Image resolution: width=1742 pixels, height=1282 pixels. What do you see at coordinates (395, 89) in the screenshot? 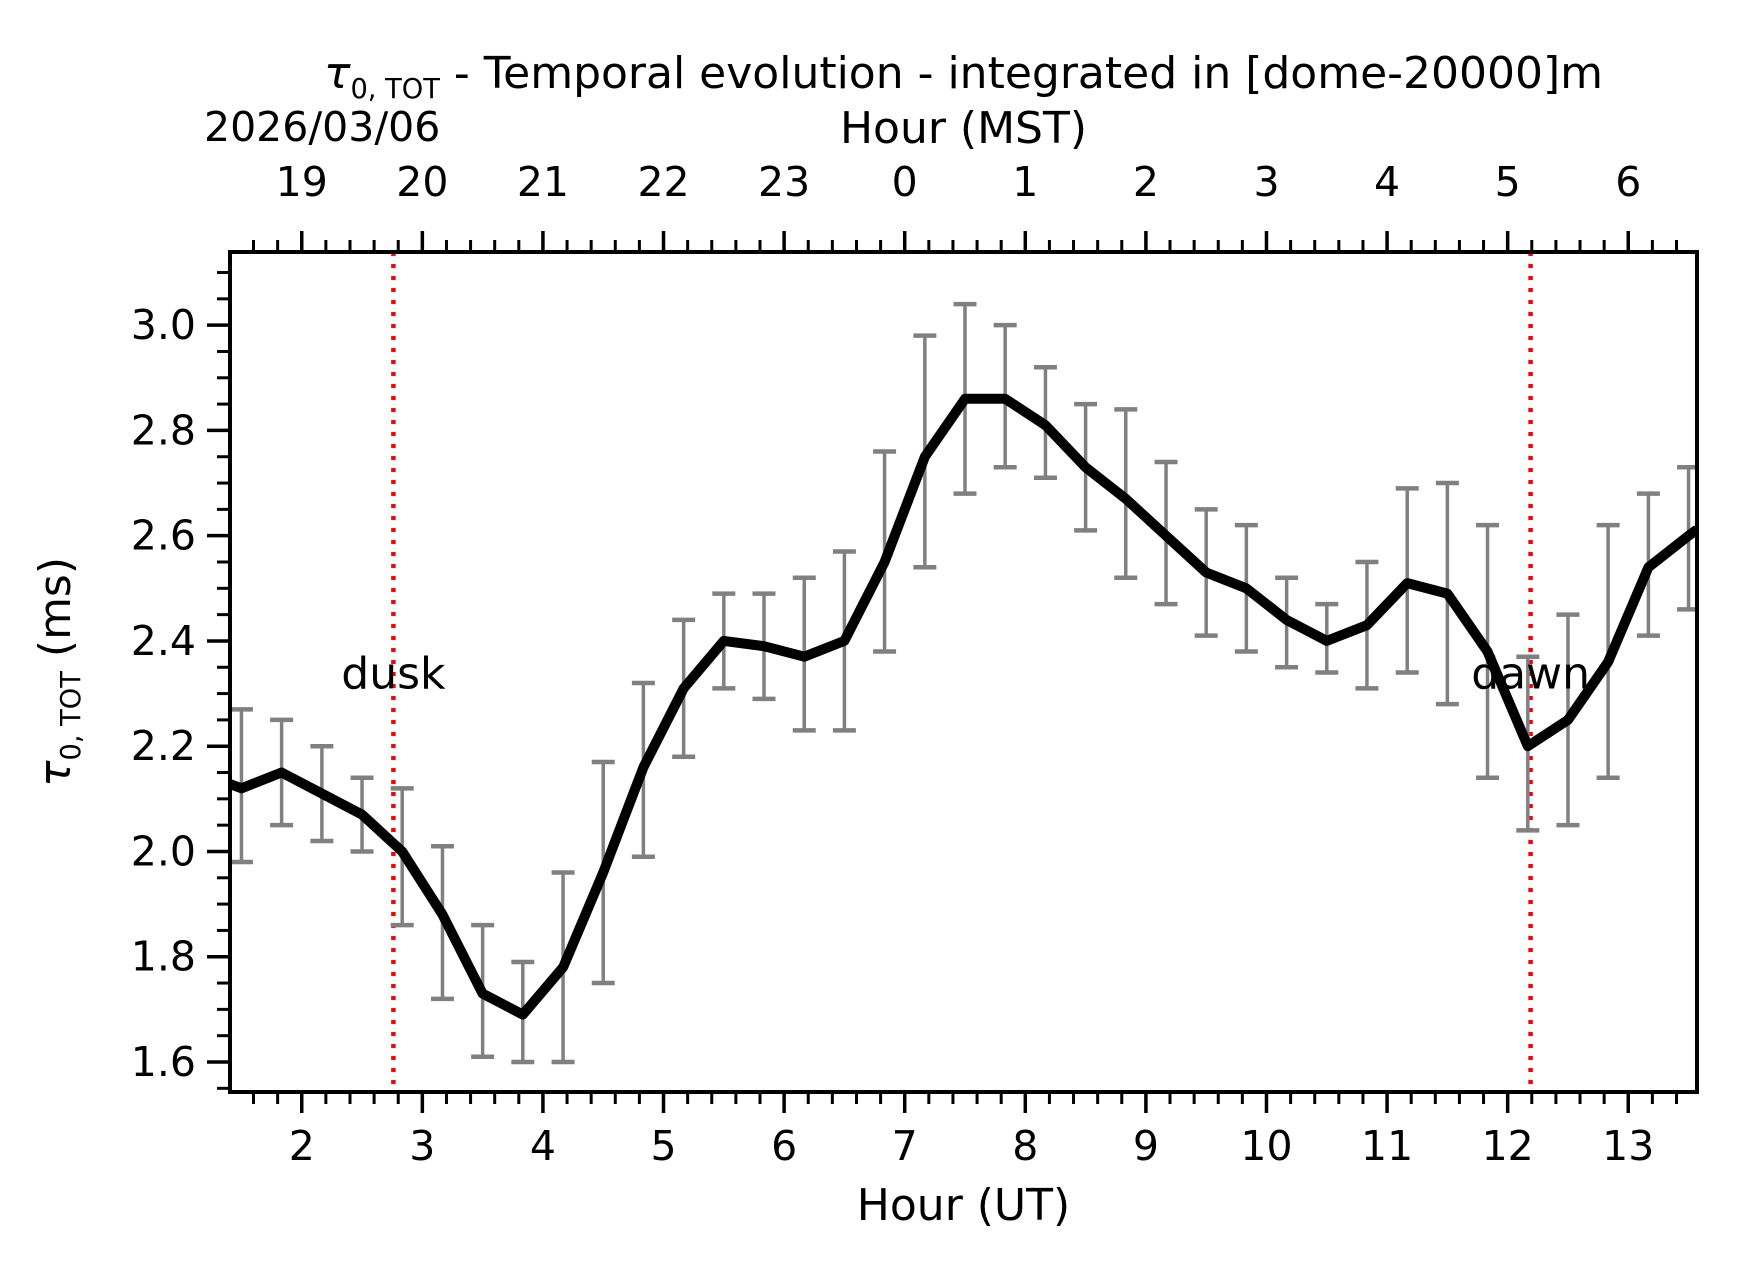
I see `title-subscript: 0, TOT` at bounding box center [395, 89].